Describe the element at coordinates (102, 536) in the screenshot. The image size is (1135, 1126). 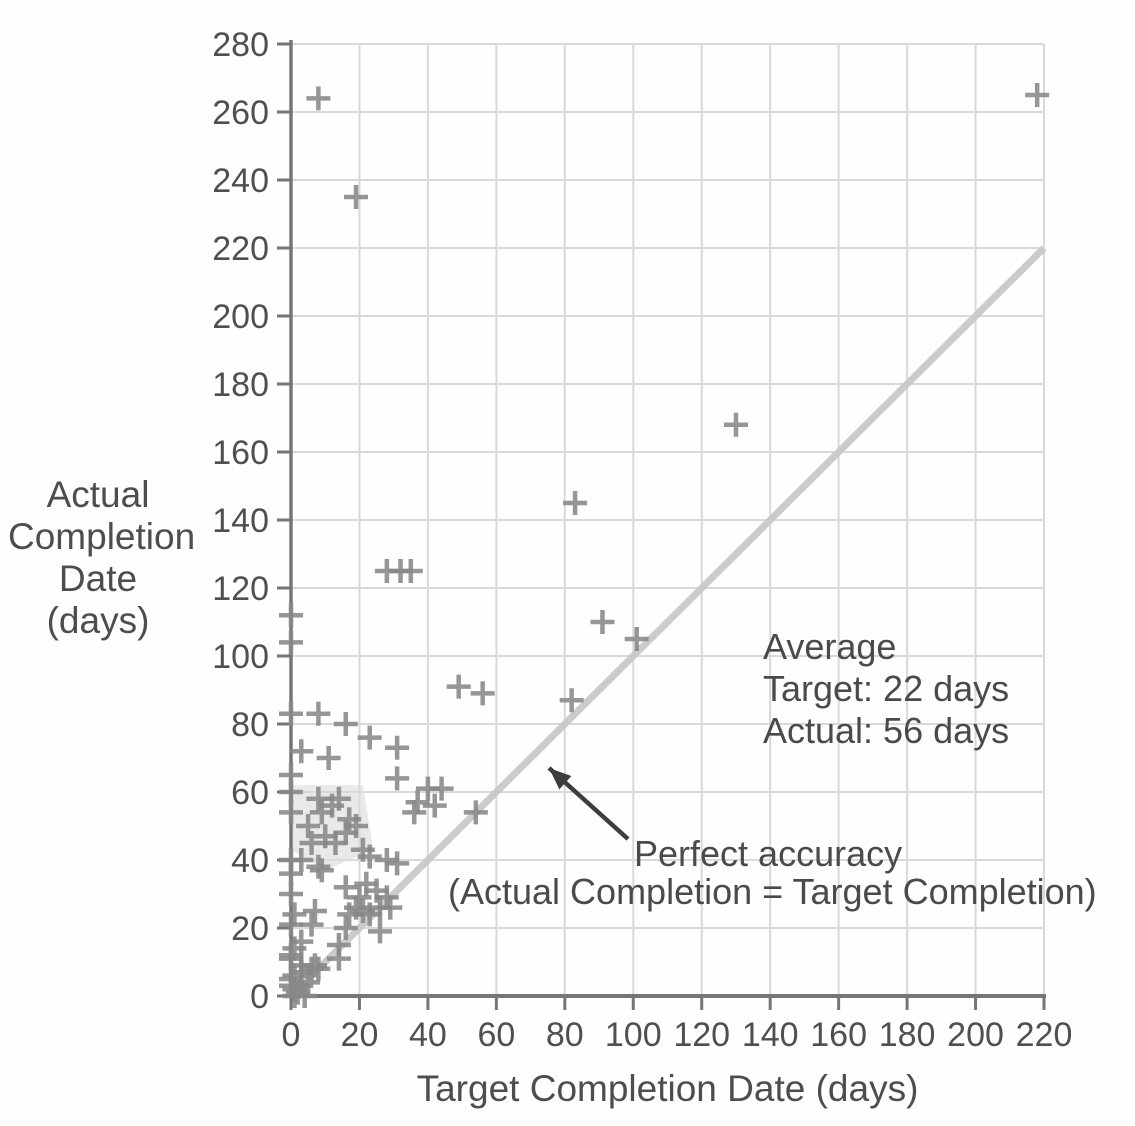
I see `y-axis-title-line: Completion` at that location.